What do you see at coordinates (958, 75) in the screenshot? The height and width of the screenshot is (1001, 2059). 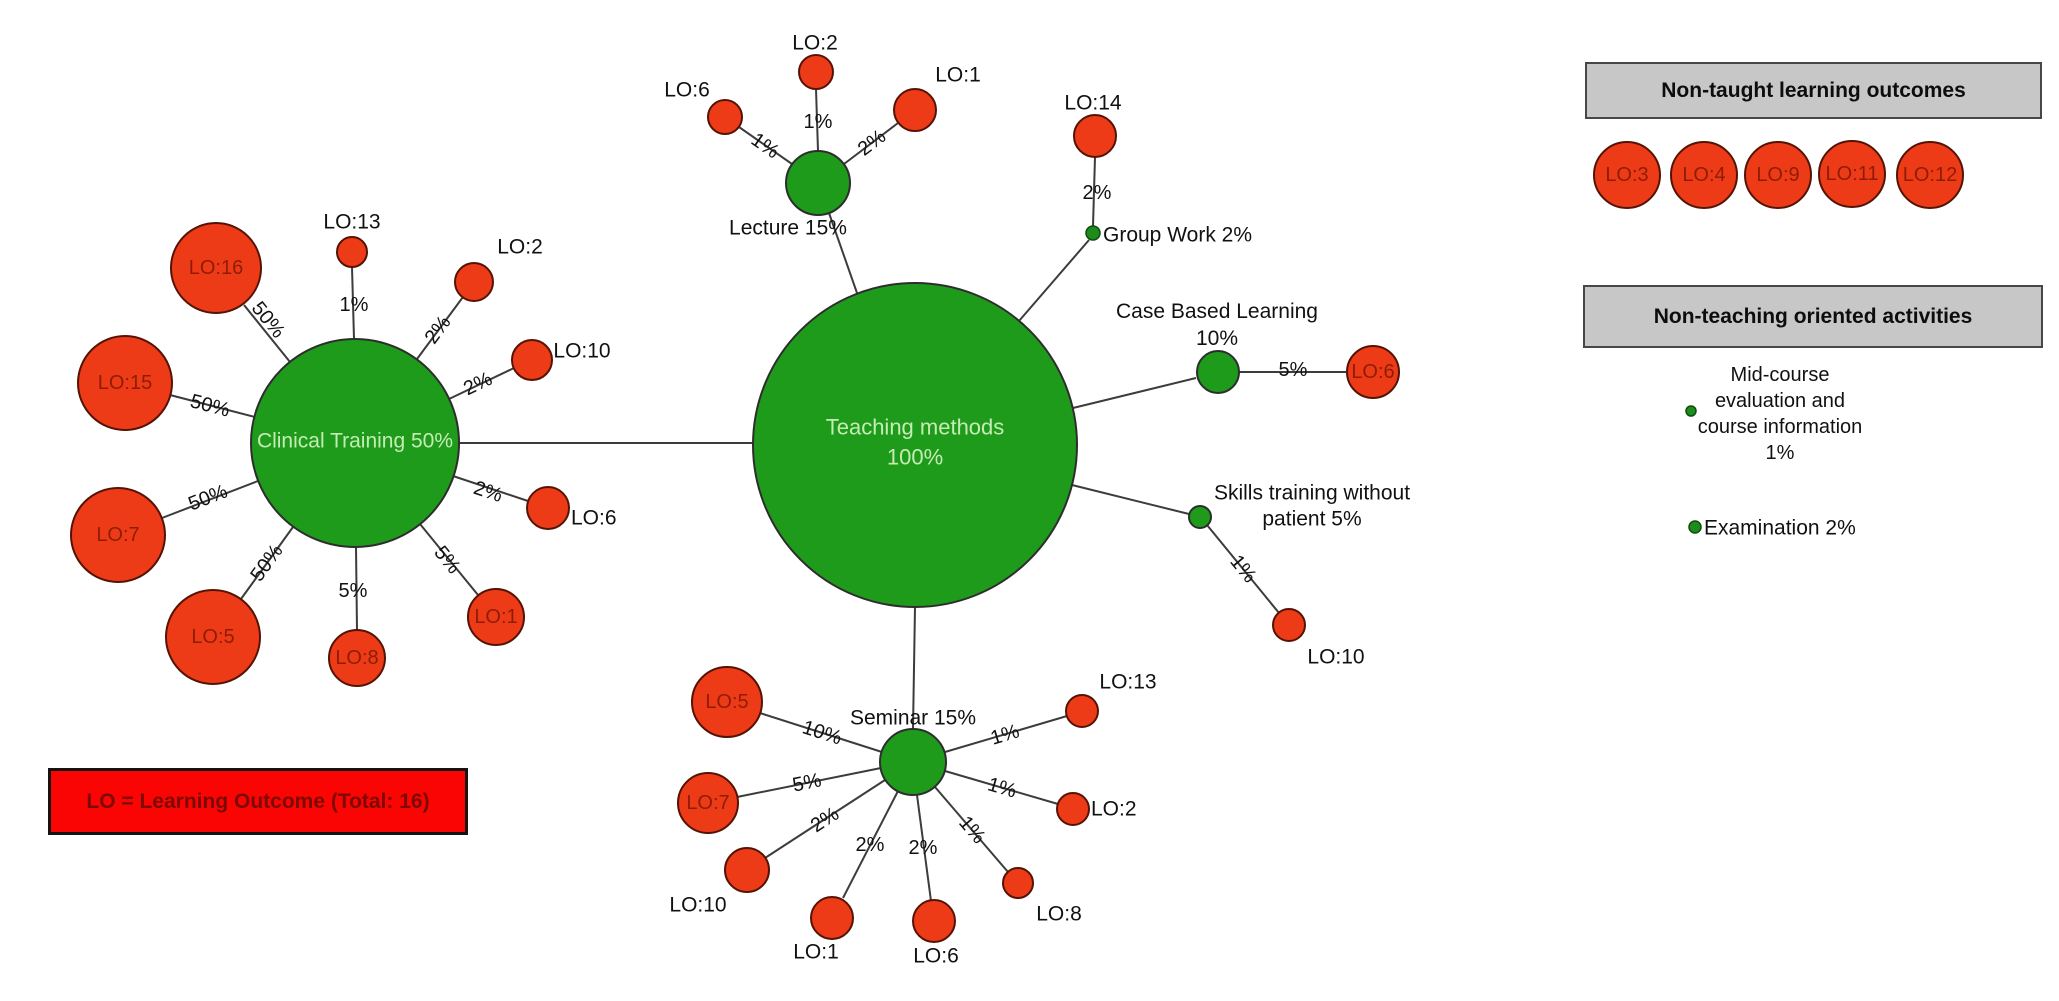 I see `node-label-lo1-lecture: LO:1` at bounding box center [958, 75].